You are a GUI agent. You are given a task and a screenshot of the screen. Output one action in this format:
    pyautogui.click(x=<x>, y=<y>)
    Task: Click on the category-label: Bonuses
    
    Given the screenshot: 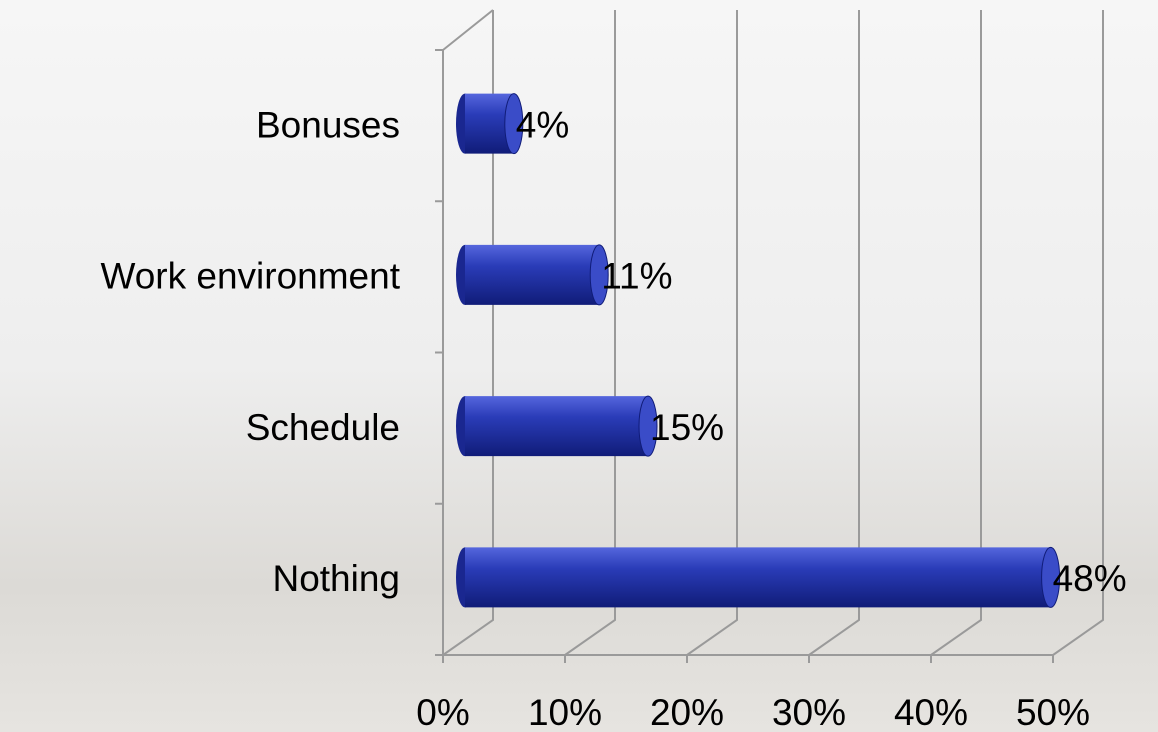 What is the action you would take?
    pyautogui.click(x=328, y=124)
    